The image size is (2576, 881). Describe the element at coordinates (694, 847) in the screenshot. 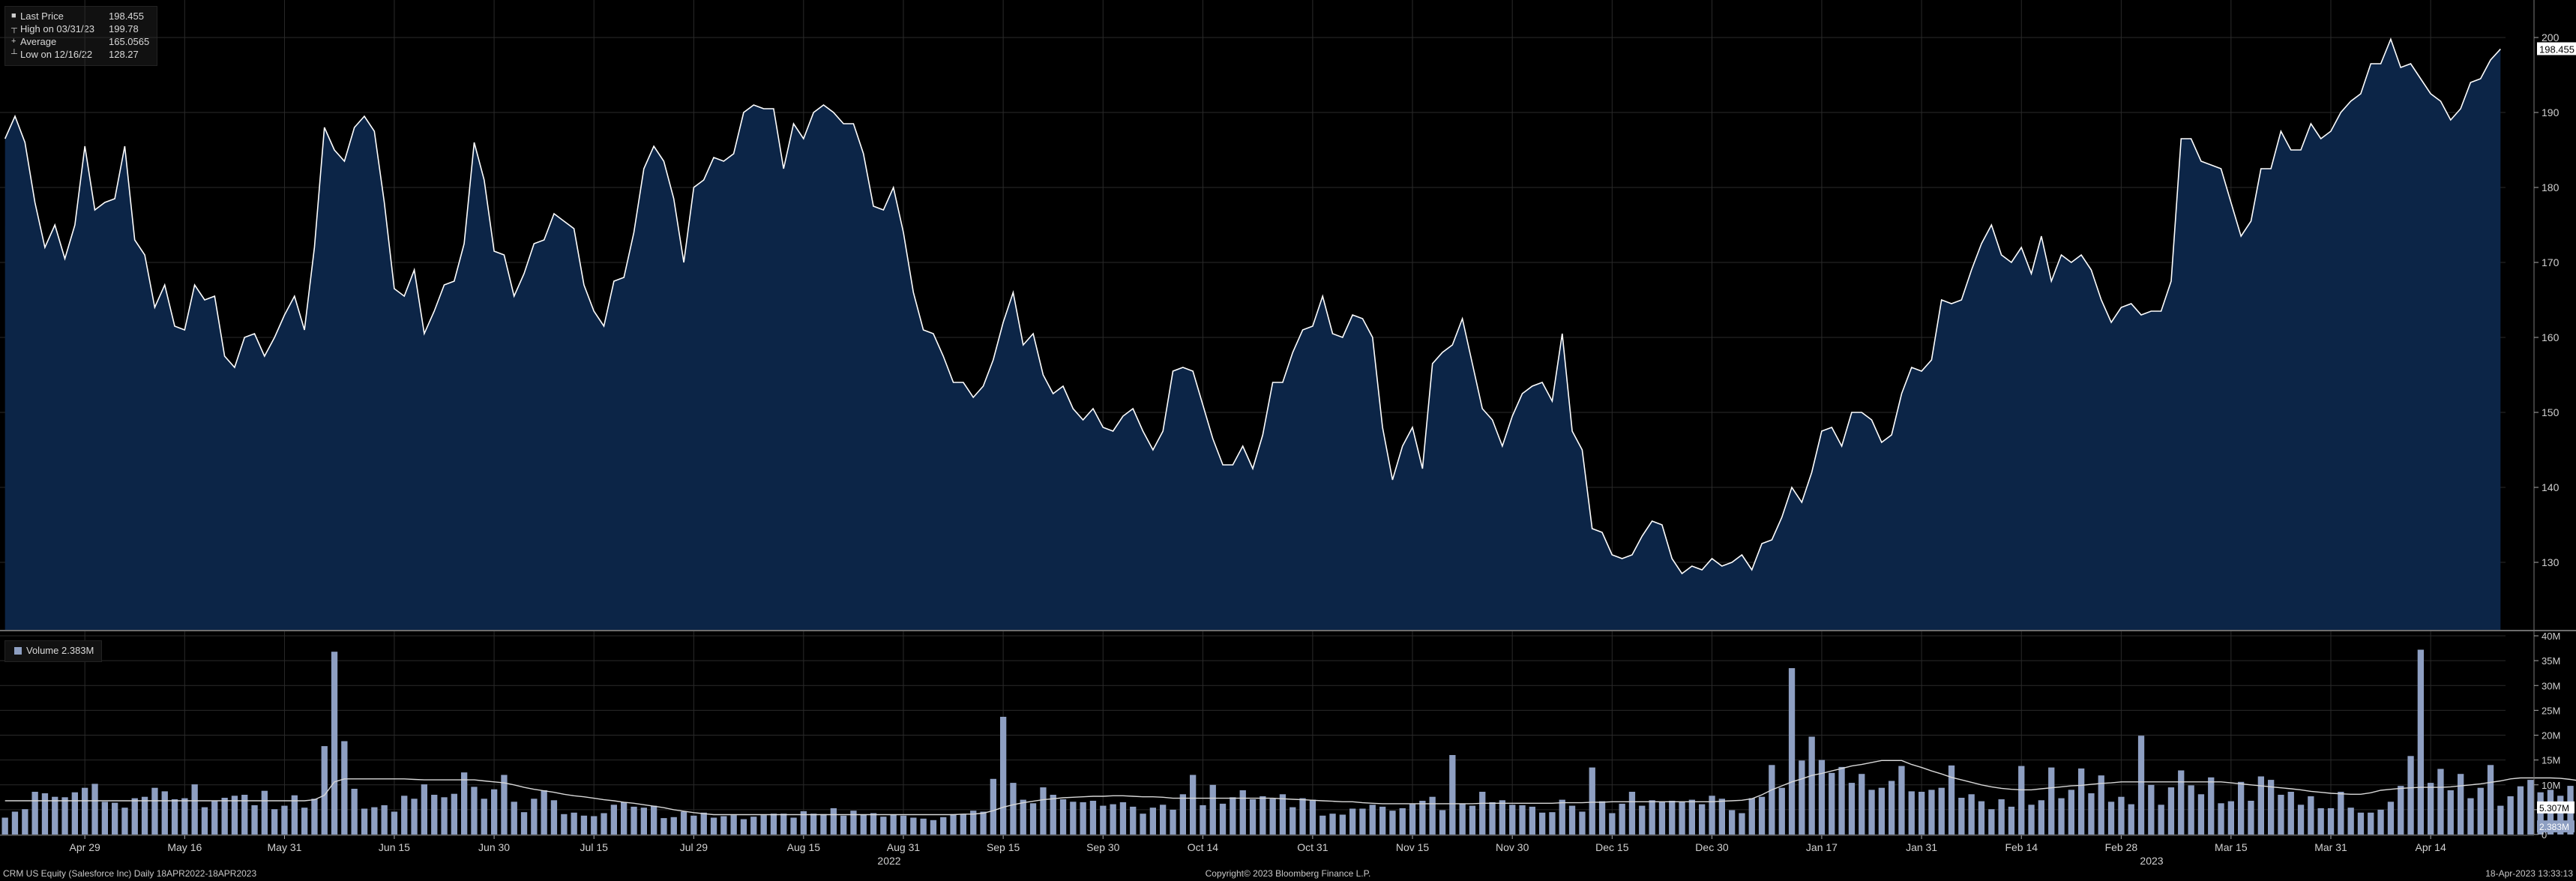

I see `x-axis-tick-label: Jul 29` at that location.